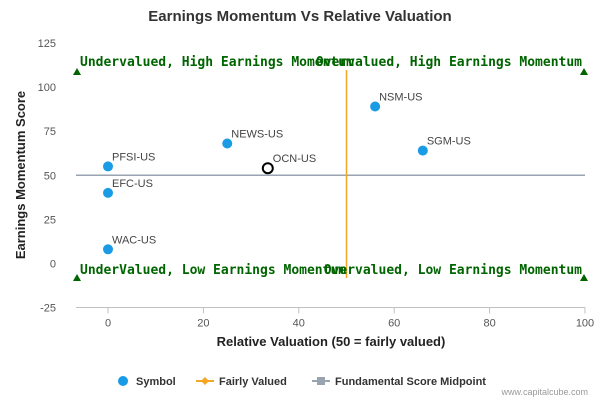  I want to click on point-pfsi-us, so click(108, 166).